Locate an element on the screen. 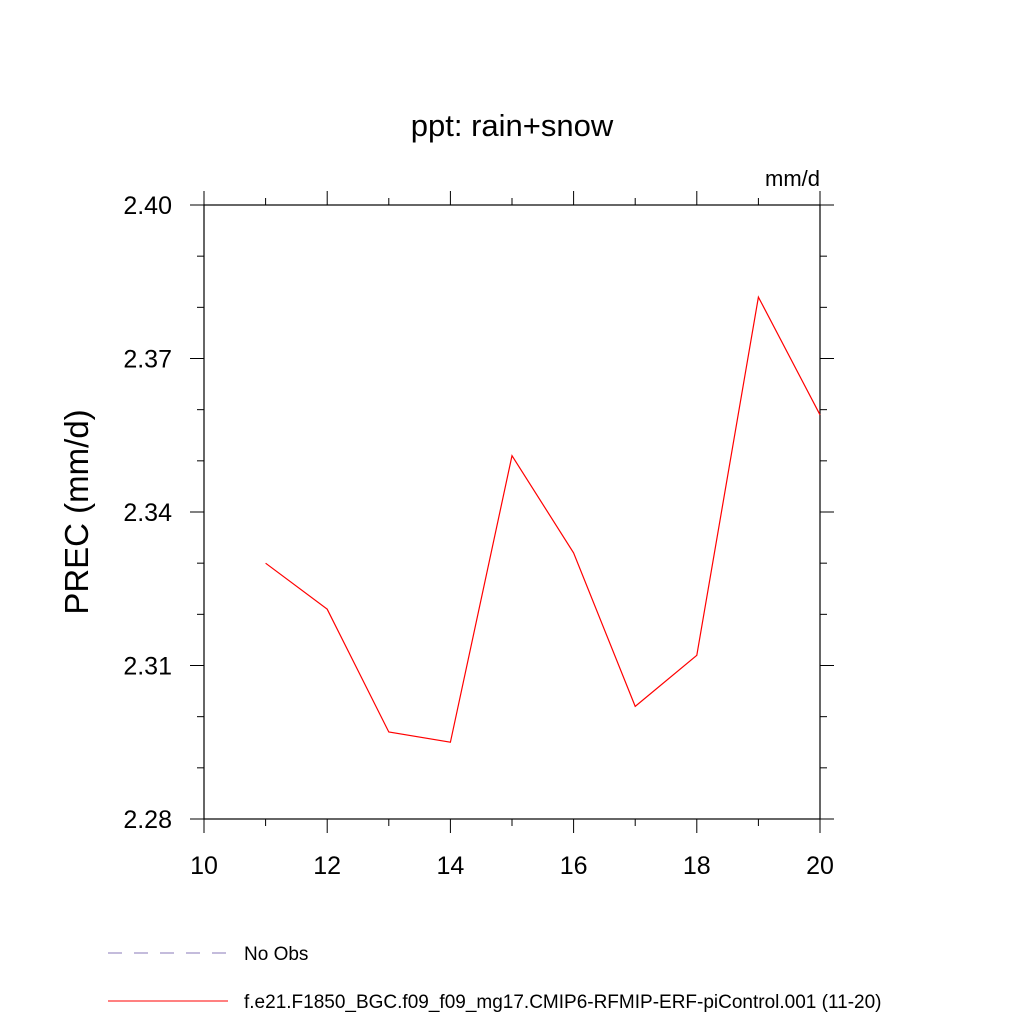  x-tick-label: 12 is located at coordinates (327, 866).